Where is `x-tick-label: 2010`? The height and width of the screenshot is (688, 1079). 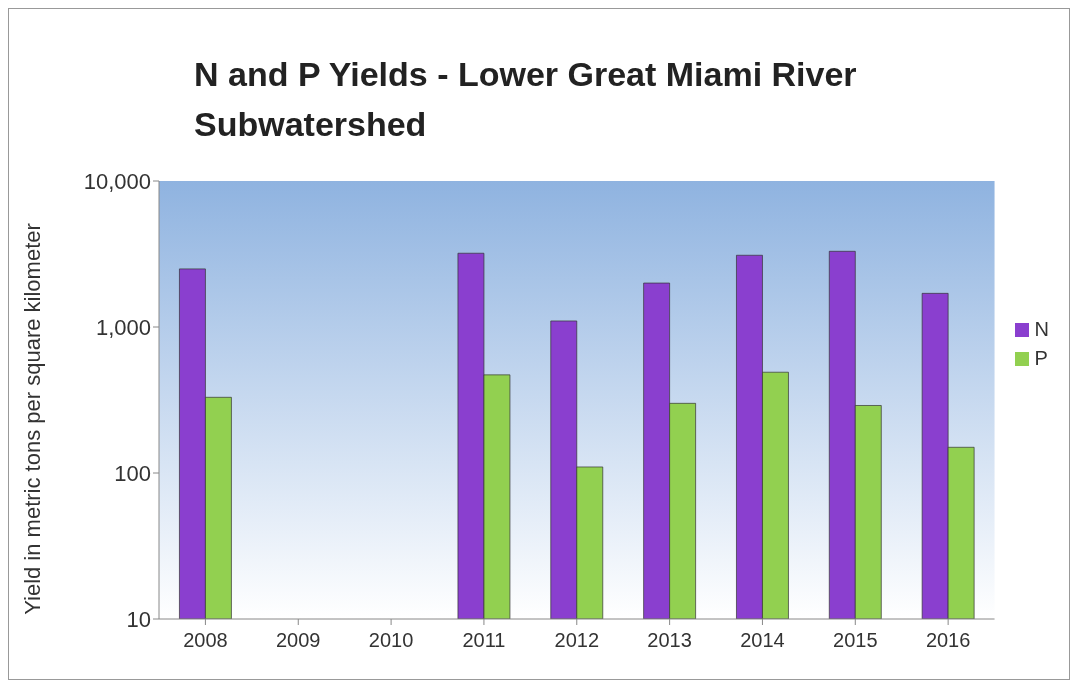
x-tick-label: 2010 is located at coordinates (391, 640).